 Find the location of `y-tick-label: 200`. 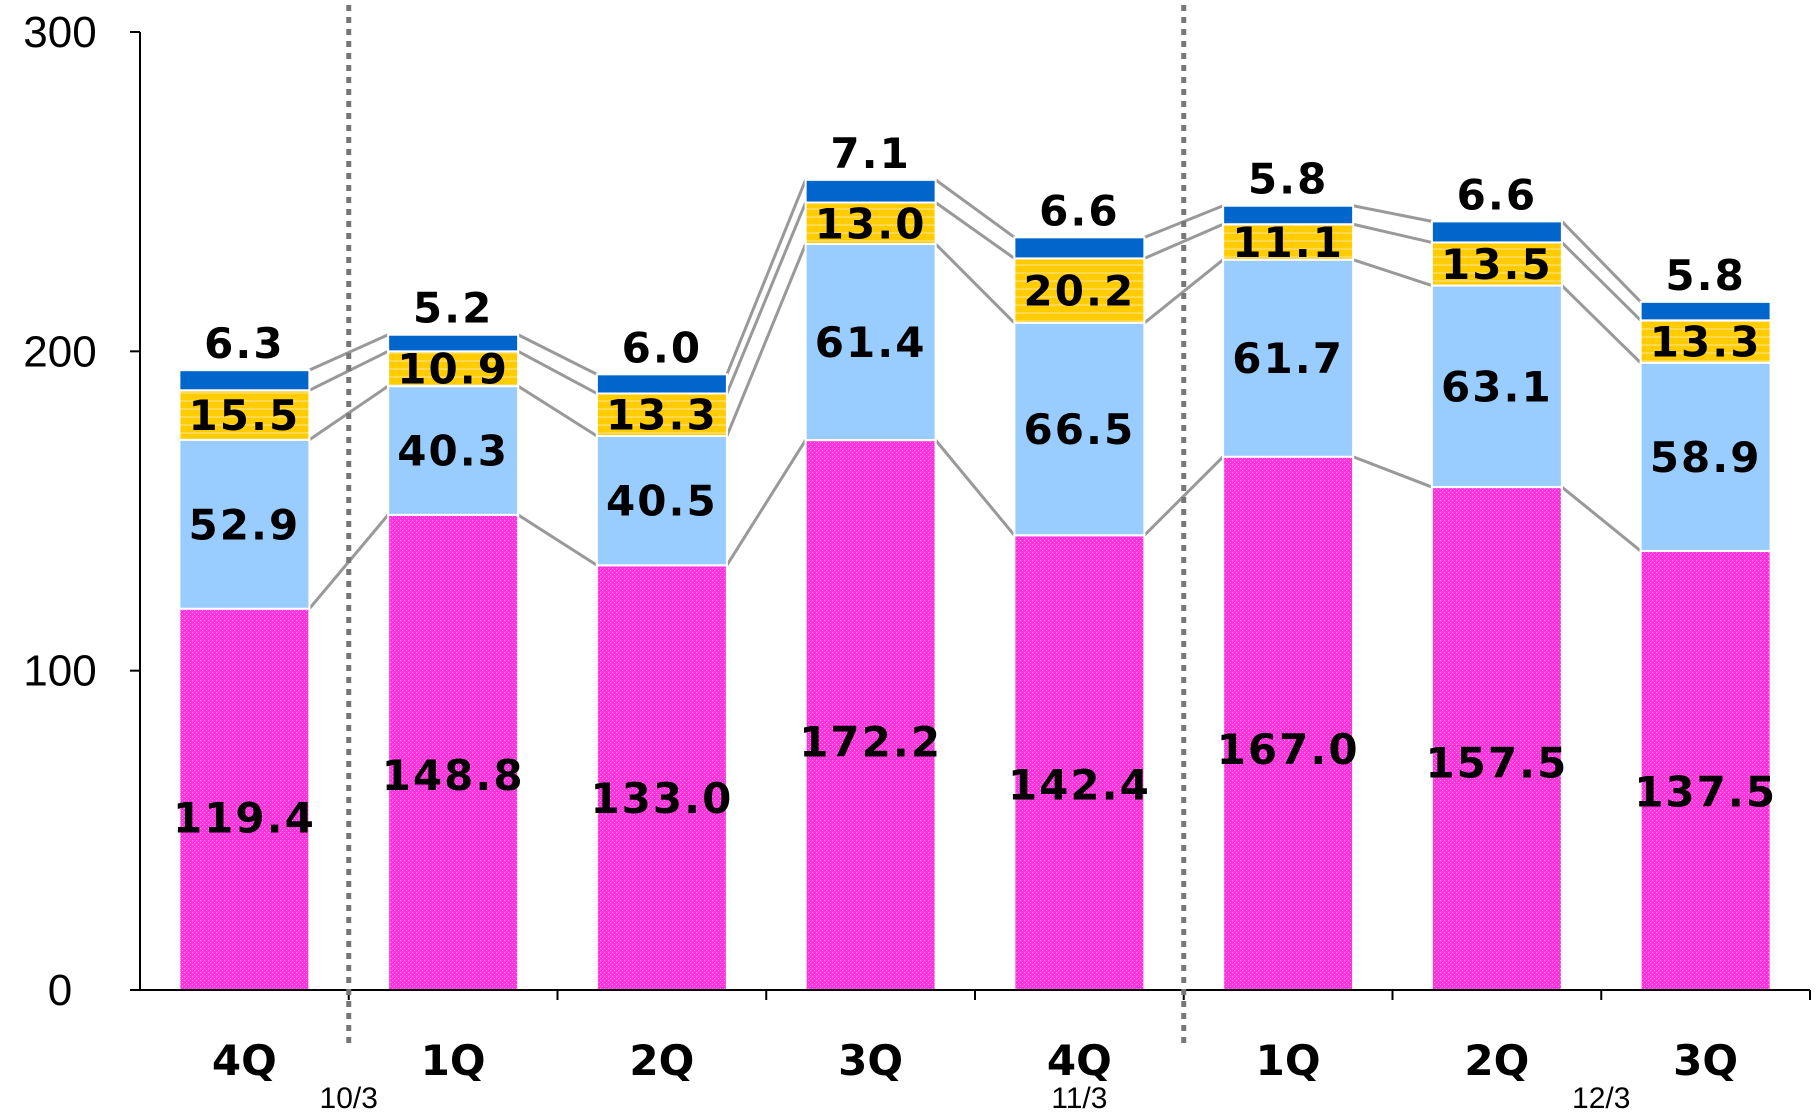

y-tick-label: 200 is located at coordinates (59, 351).